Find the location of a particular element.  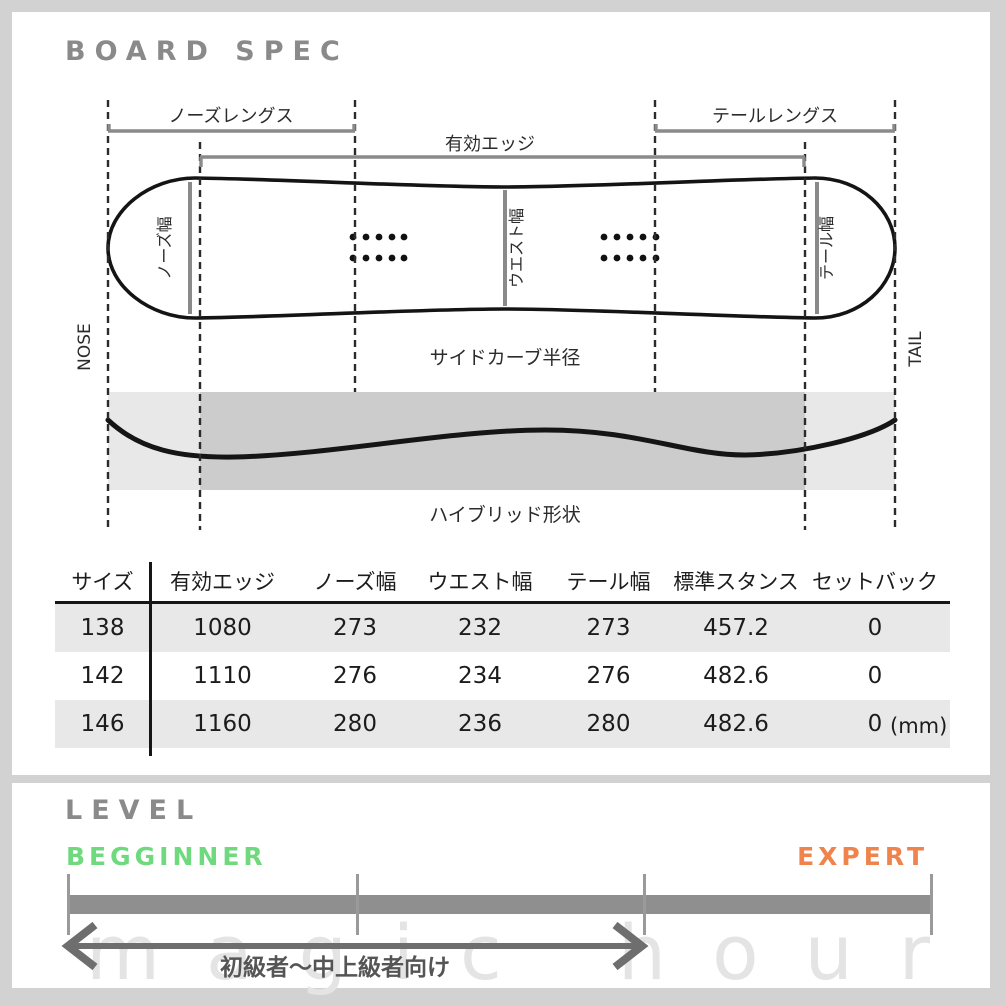

level-target-label: 初級者〜中上級者向け is located at coordinates (335, 968).